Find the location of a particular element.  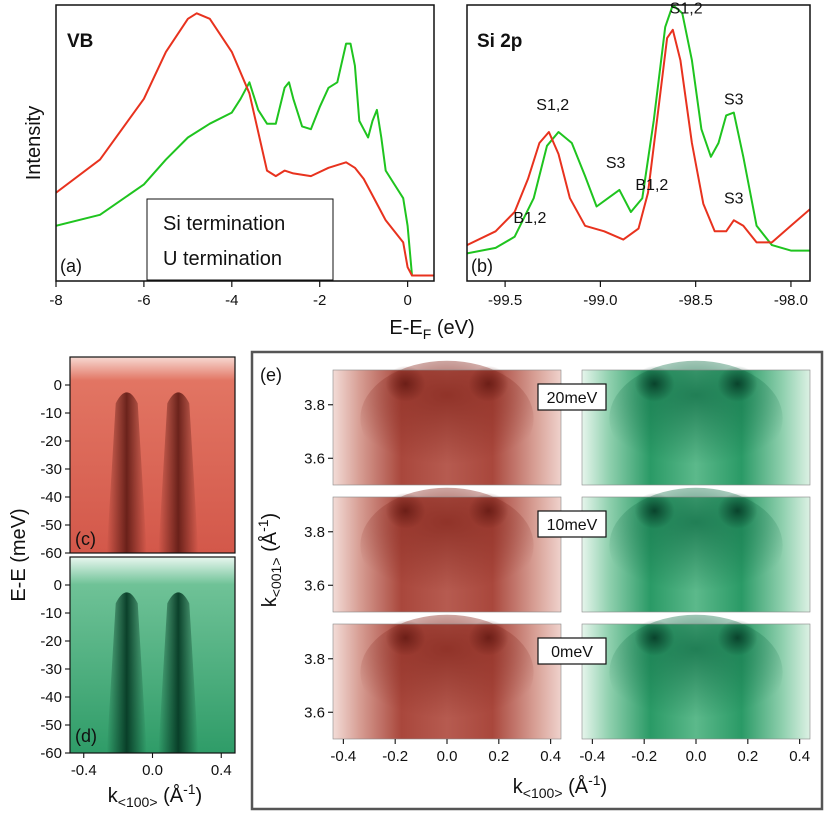

x-tick-label-a: 0 is located at coordinates (407, 300).